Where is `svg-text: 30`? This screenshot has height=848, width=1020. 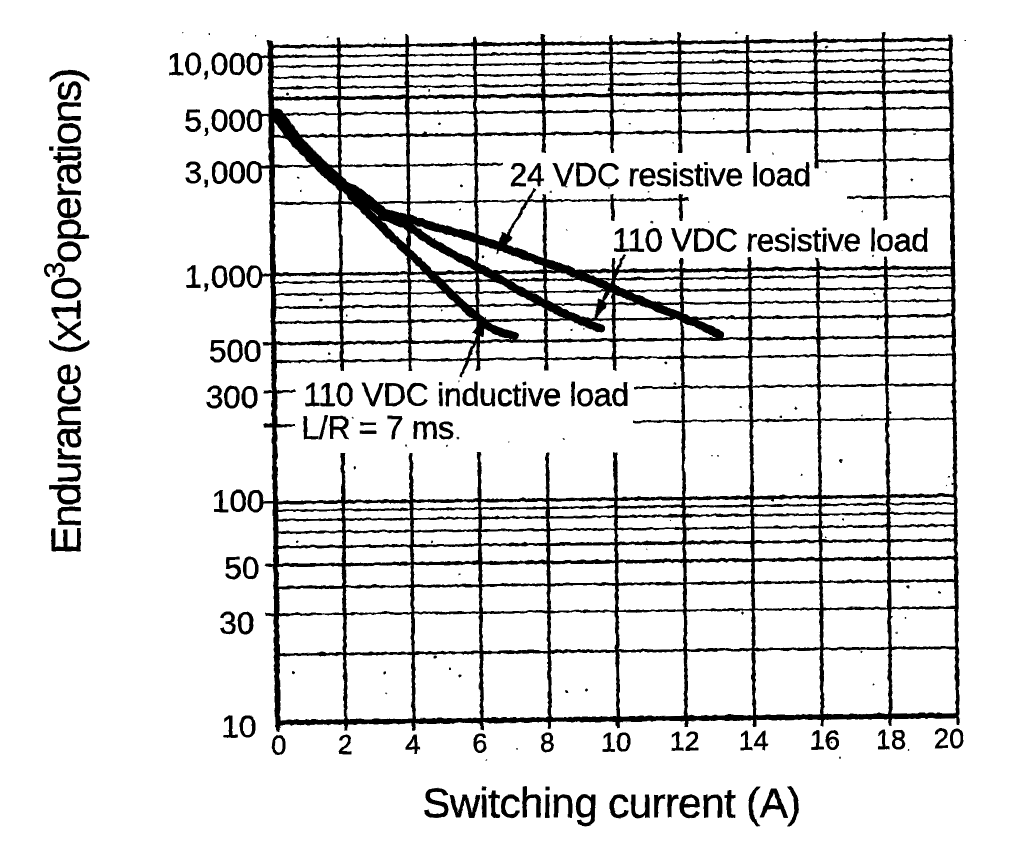
svg-text: 30 is located at coordinates (236, 623).